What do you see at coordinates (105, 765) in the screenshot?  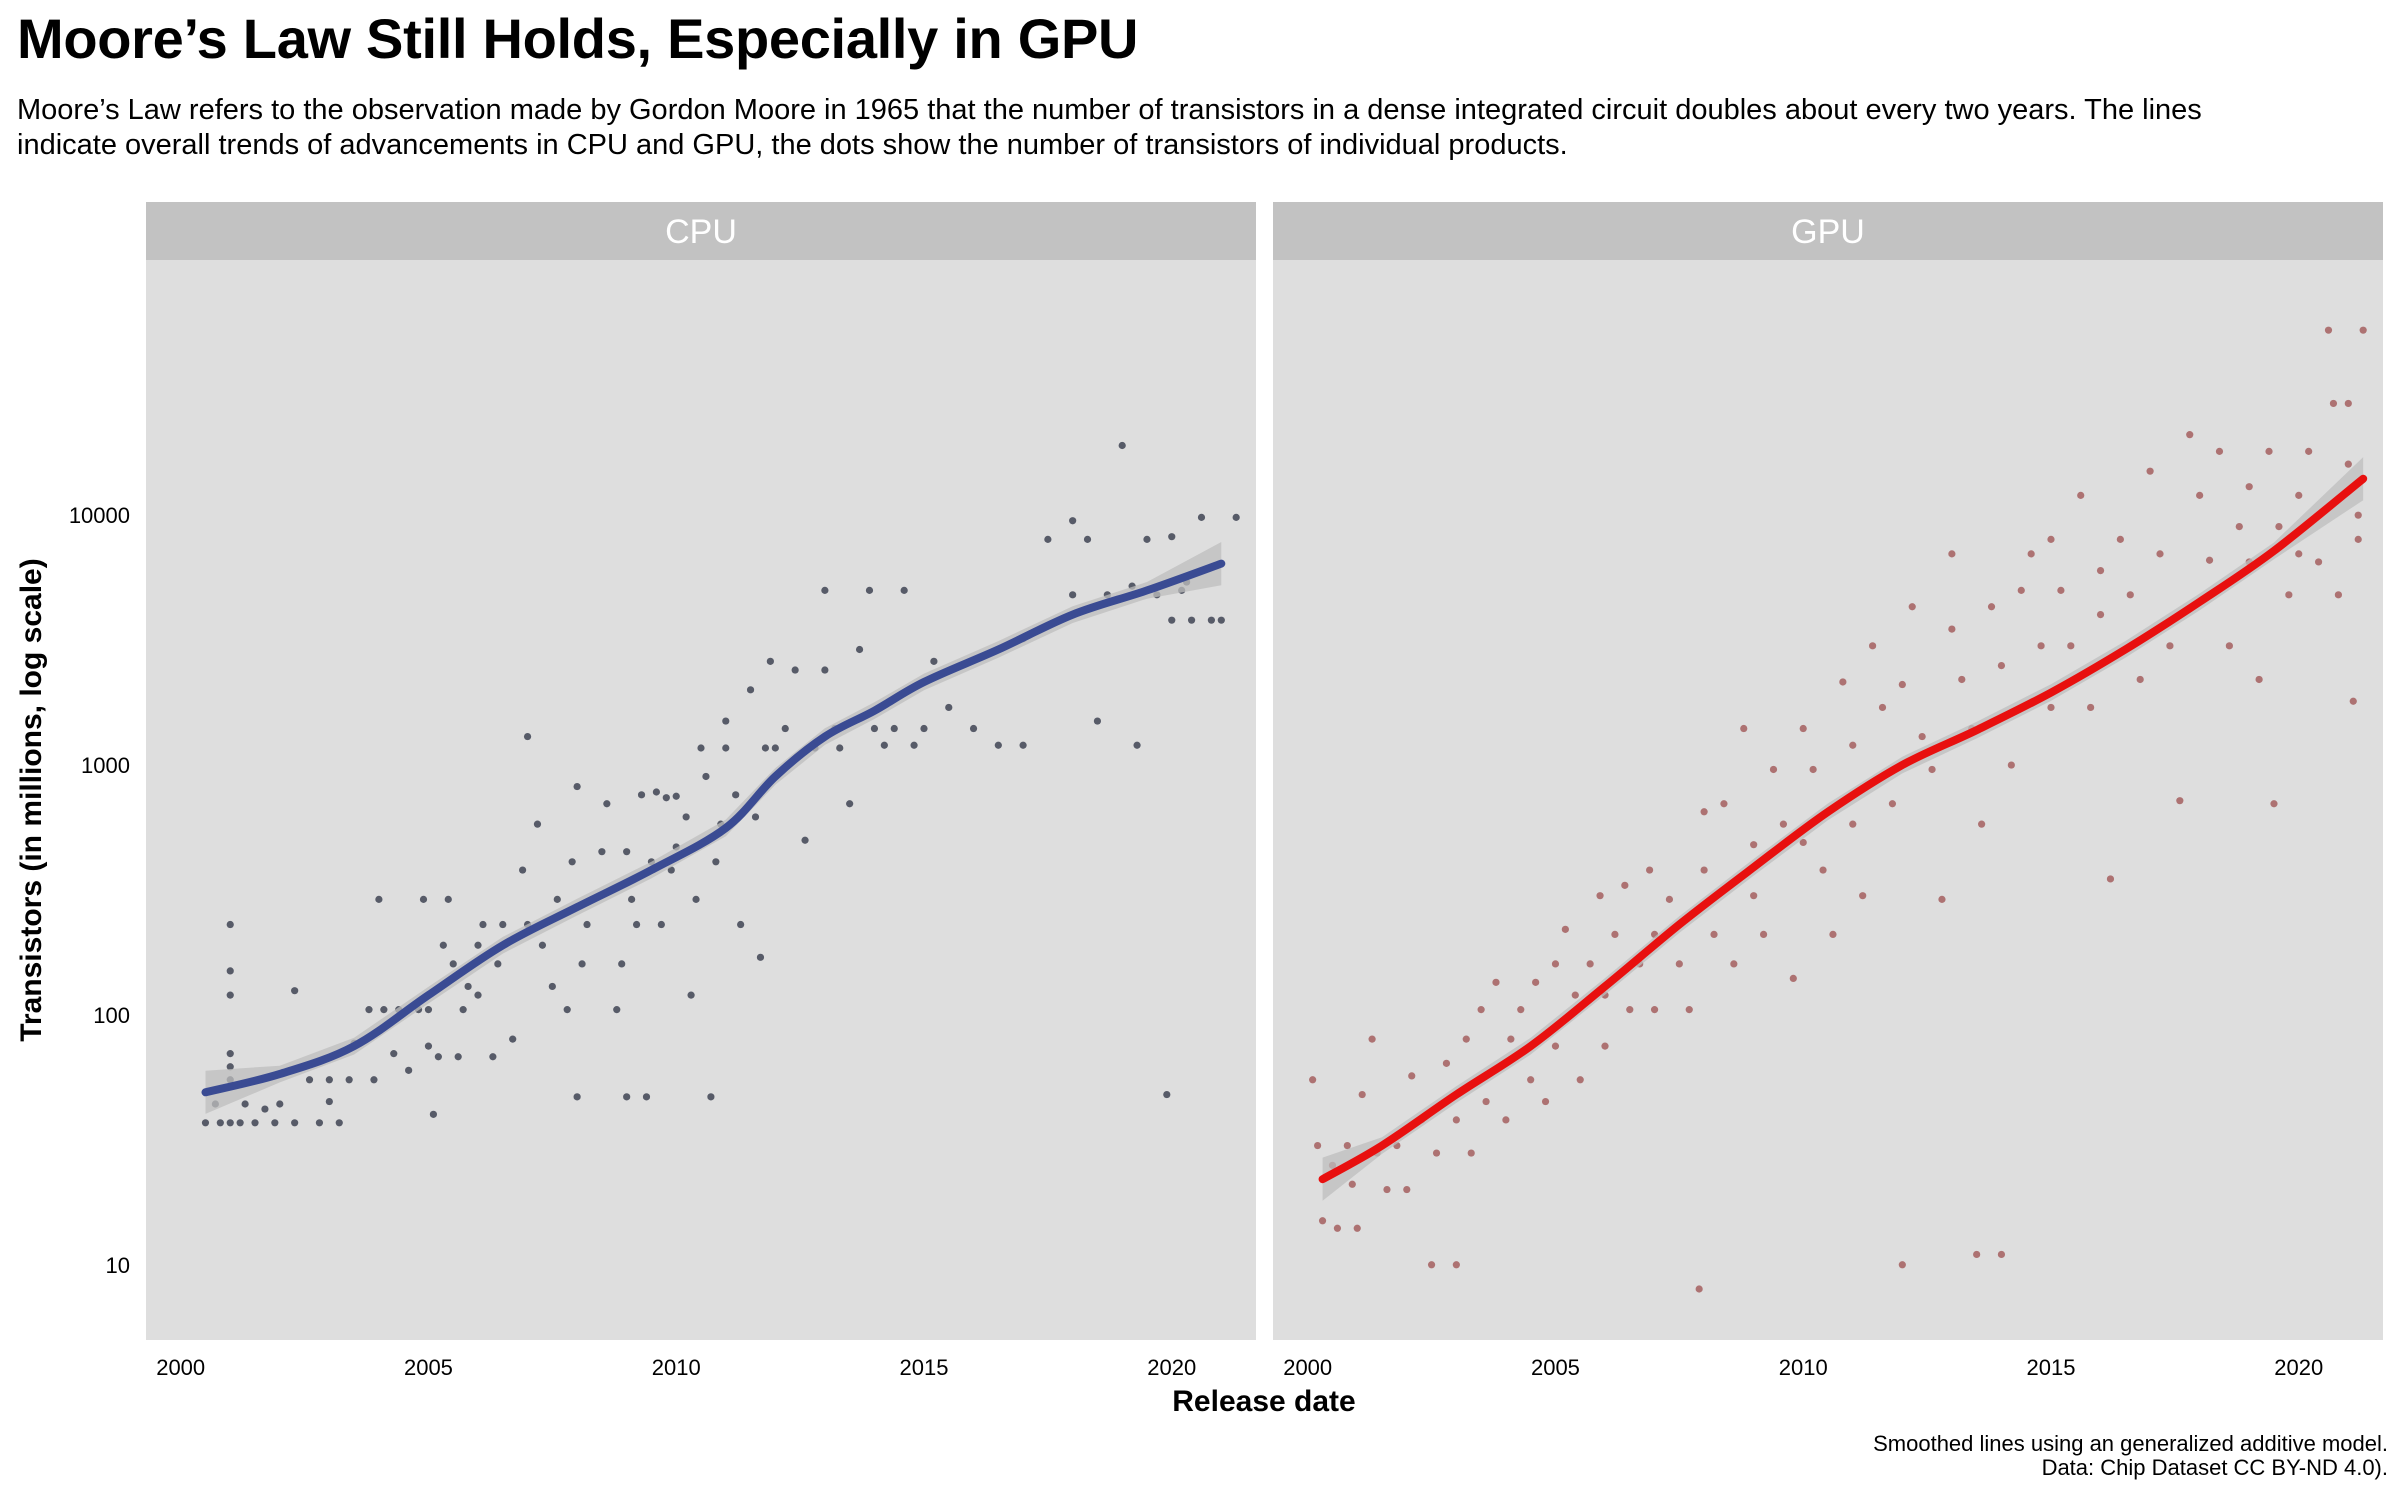 I see `y-tick-label: 1000` at bounding box center [105, 765].